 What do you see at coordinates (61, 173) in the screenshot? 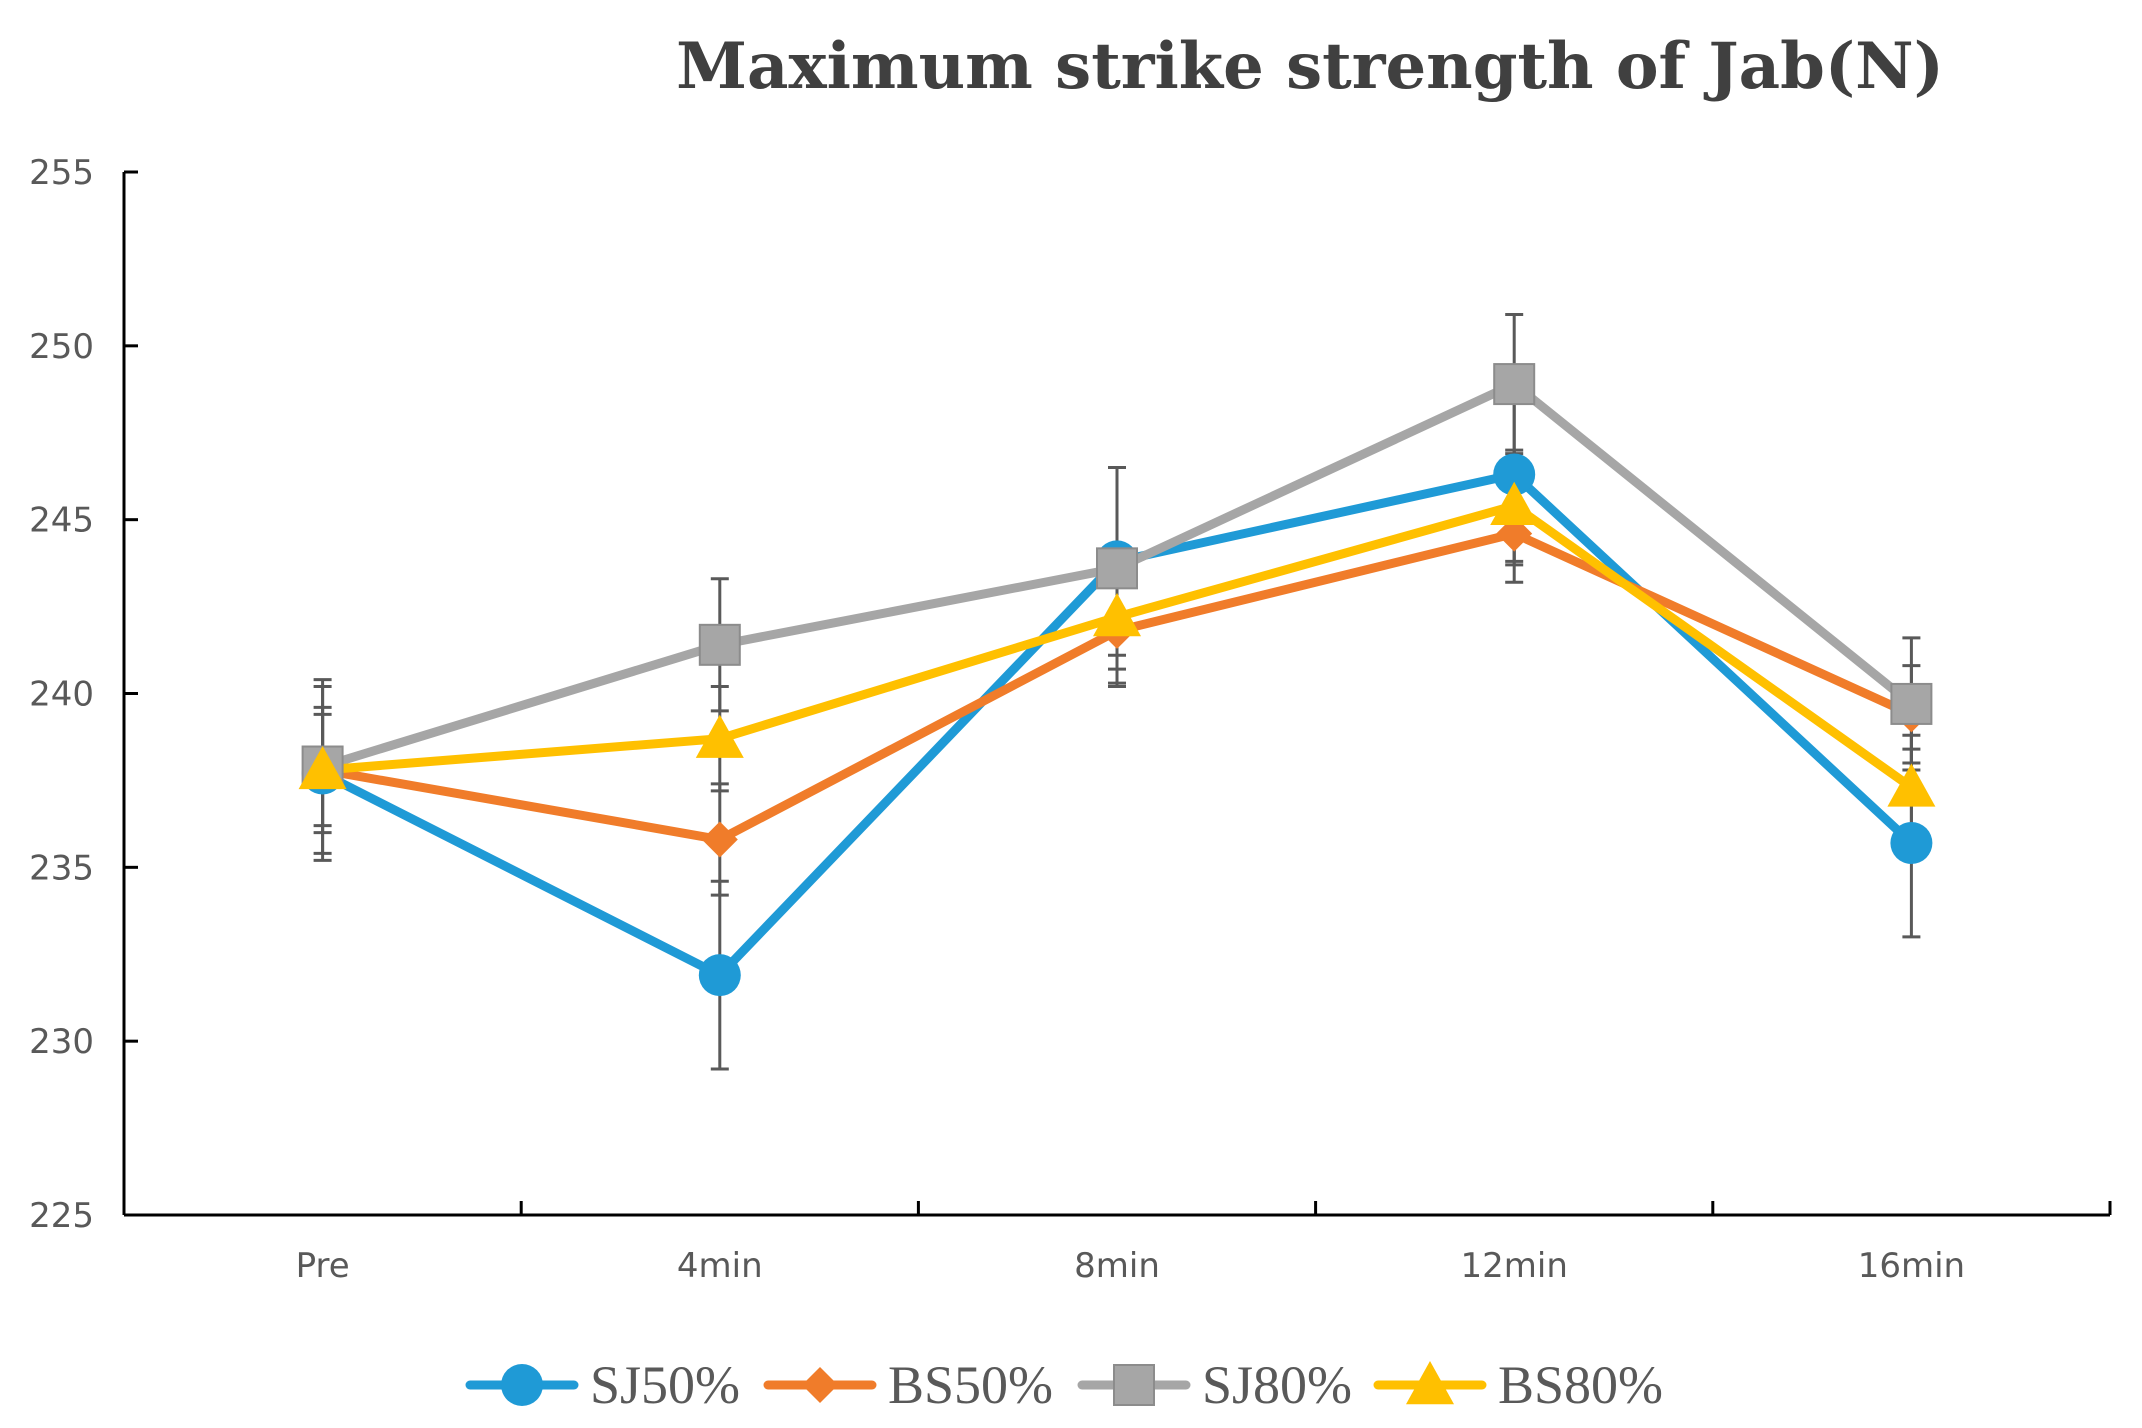
I see `y-tick-label: 255` at bounding box center [61, 173].